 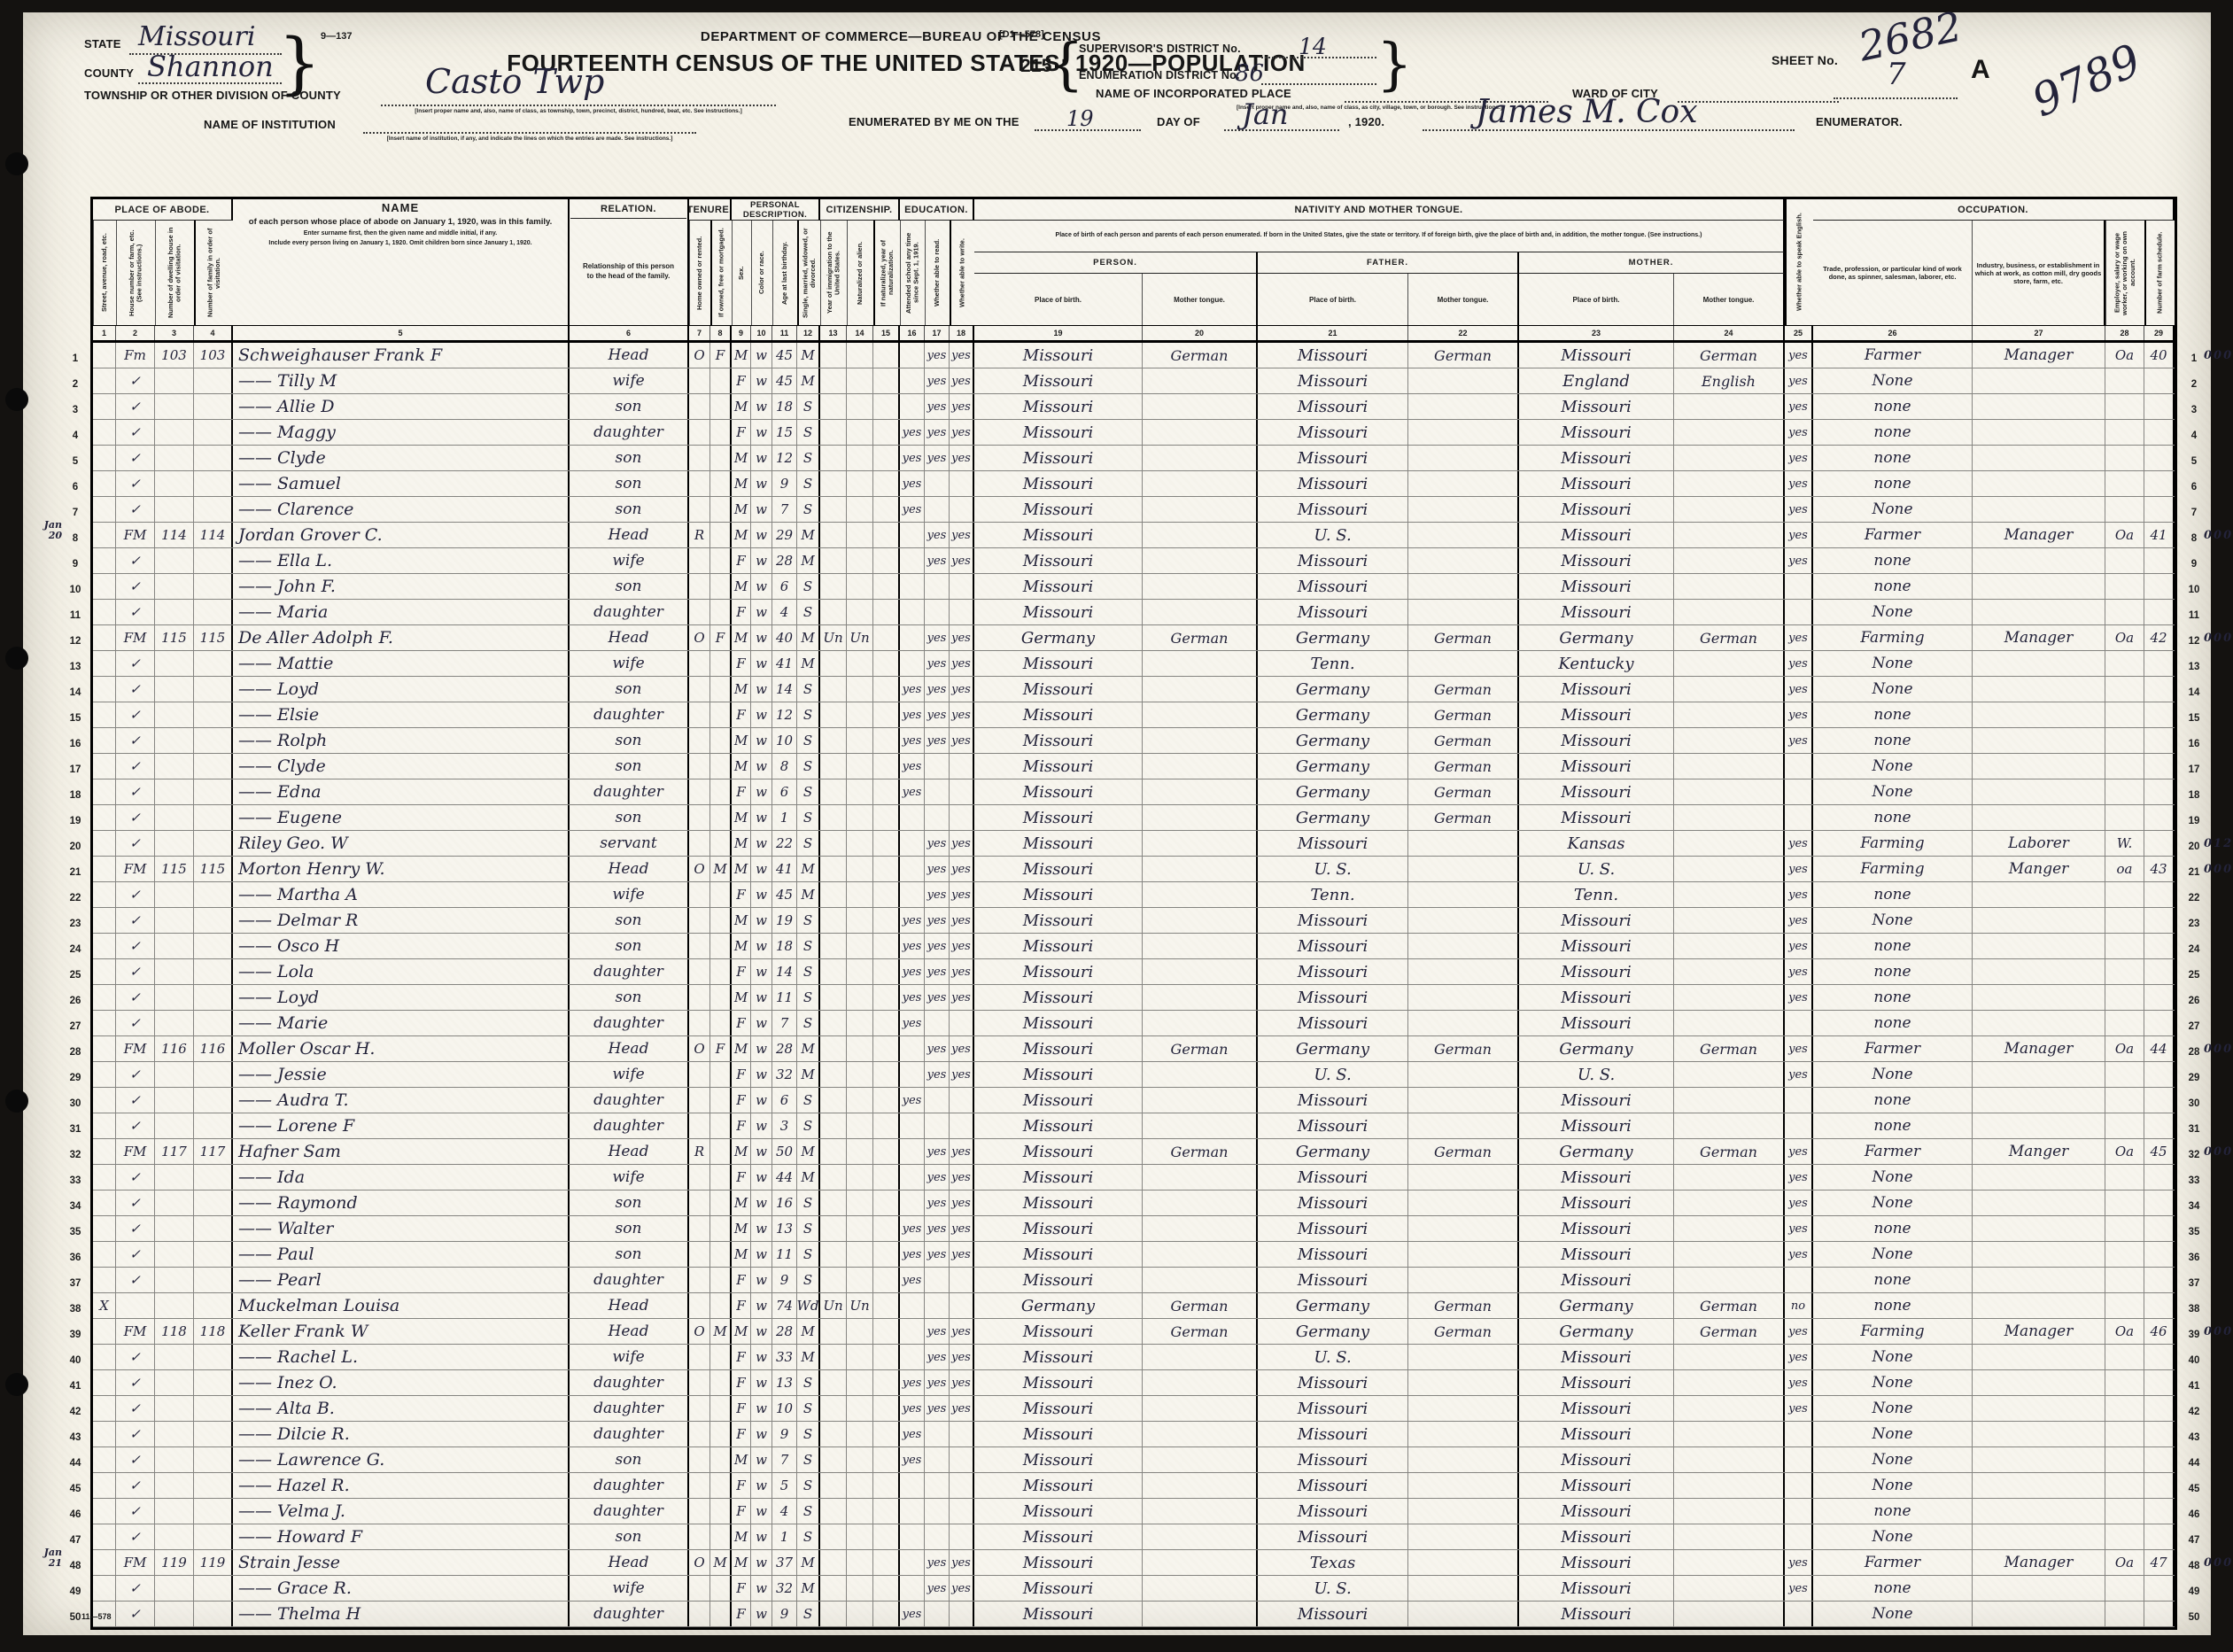 I want to click on cell-ind, so click(x=2039, y=741).